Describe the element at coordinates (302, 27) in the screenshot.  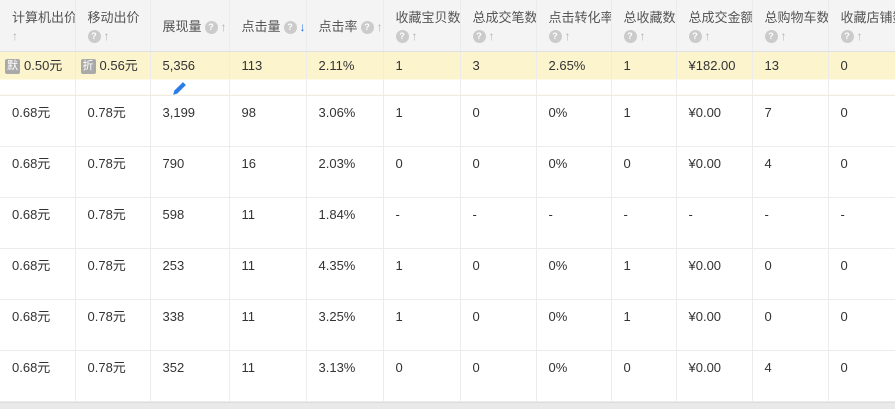
I see `sort-descending-icon: ↓` at that location.